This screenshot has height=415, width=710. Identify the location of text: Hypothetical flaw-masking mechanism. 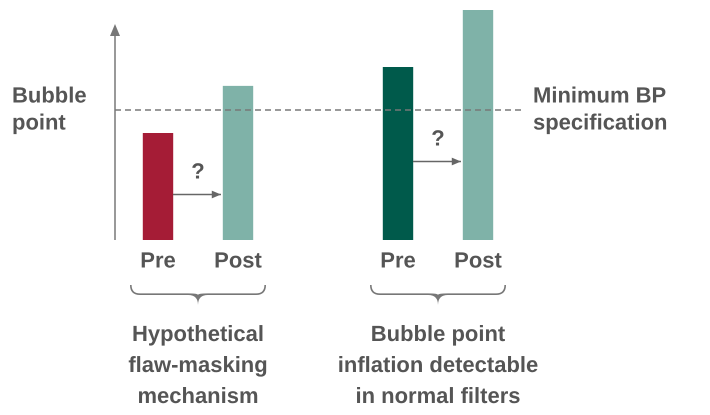
(198, 364).